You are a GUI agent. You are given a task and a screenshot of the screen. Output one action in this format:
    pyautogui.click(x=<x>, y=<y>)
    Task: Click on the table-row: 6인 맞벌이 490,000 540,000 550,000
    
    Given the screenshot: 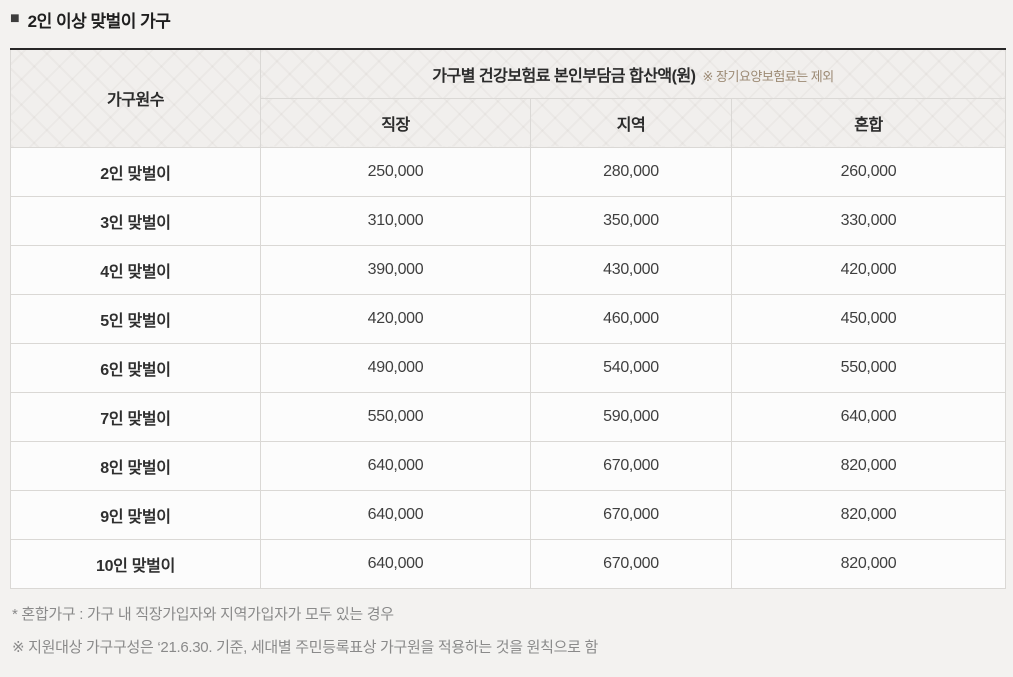 What is the action you would take?
    pyautogui.click(x=508, y=367)
    